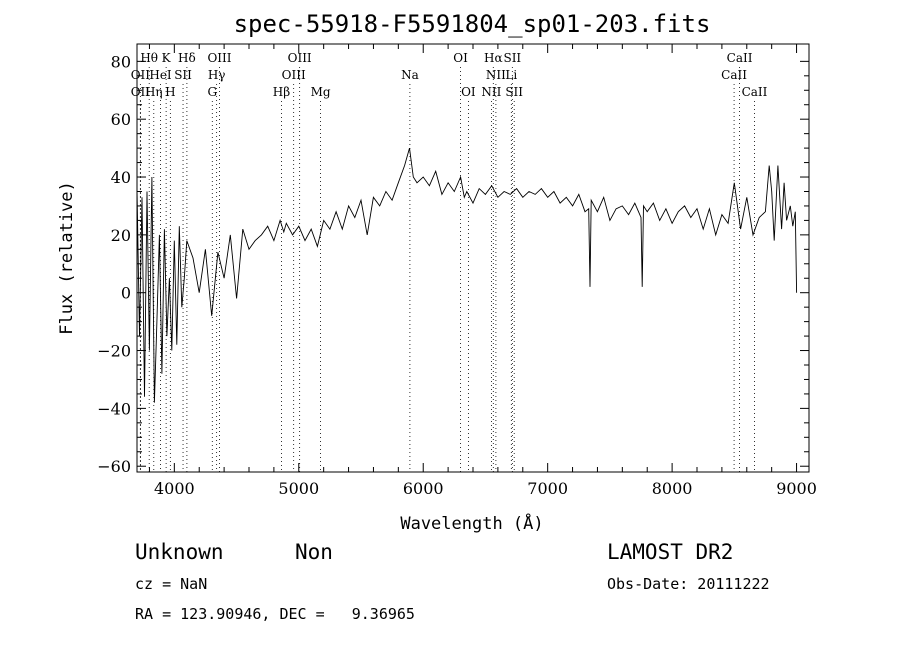  What do you see at coordinates (121, 119) in the screenshot?
I see `y-tick-label: 60` at bounding box center [121, 119].